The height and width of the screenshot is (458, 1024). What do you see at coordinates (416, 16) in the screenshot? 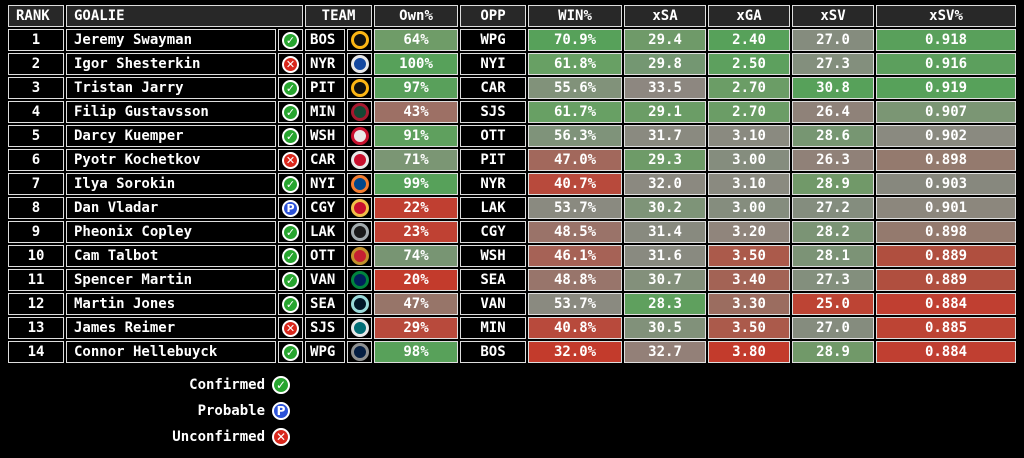
I see `column-header-own-pct: Own%` at bounding box center [416, 16].